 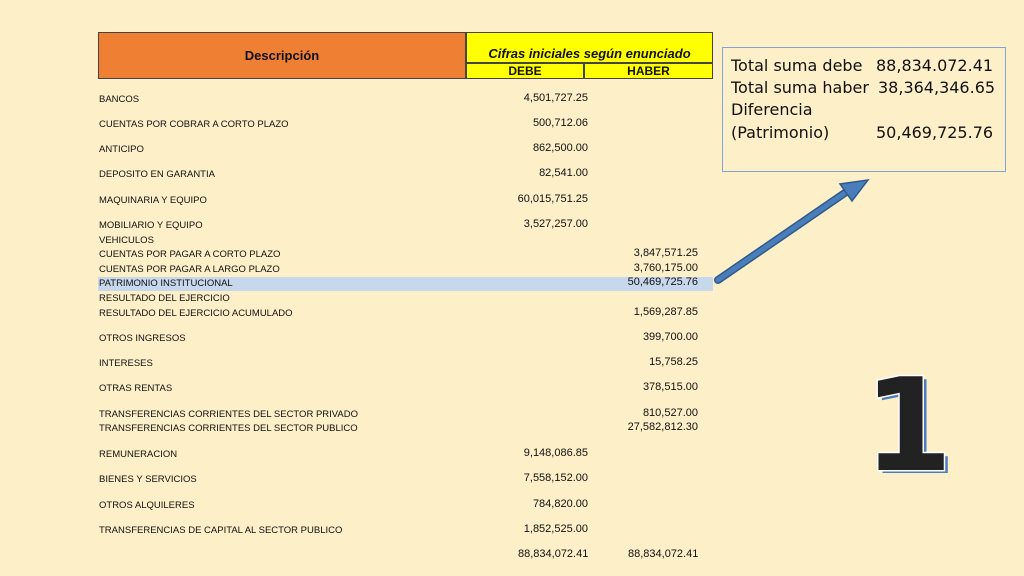 What do you see at coordinates (560, 148) in the screenshot?
I see `debe-value: 862,500.00` at bounding box center [560, 148].